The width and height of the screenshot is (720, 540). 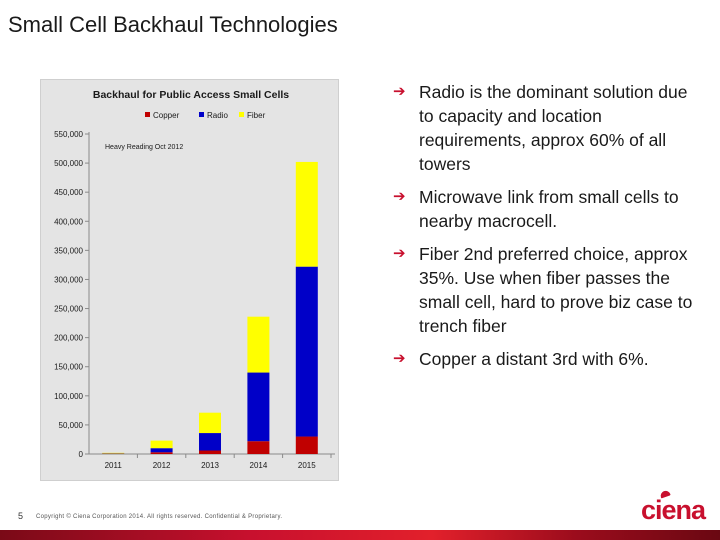 What do you see at coordinates (68, 192) in the screenshot?
I see `y-tick-label: 450,000` at bounding box center [68, 192].